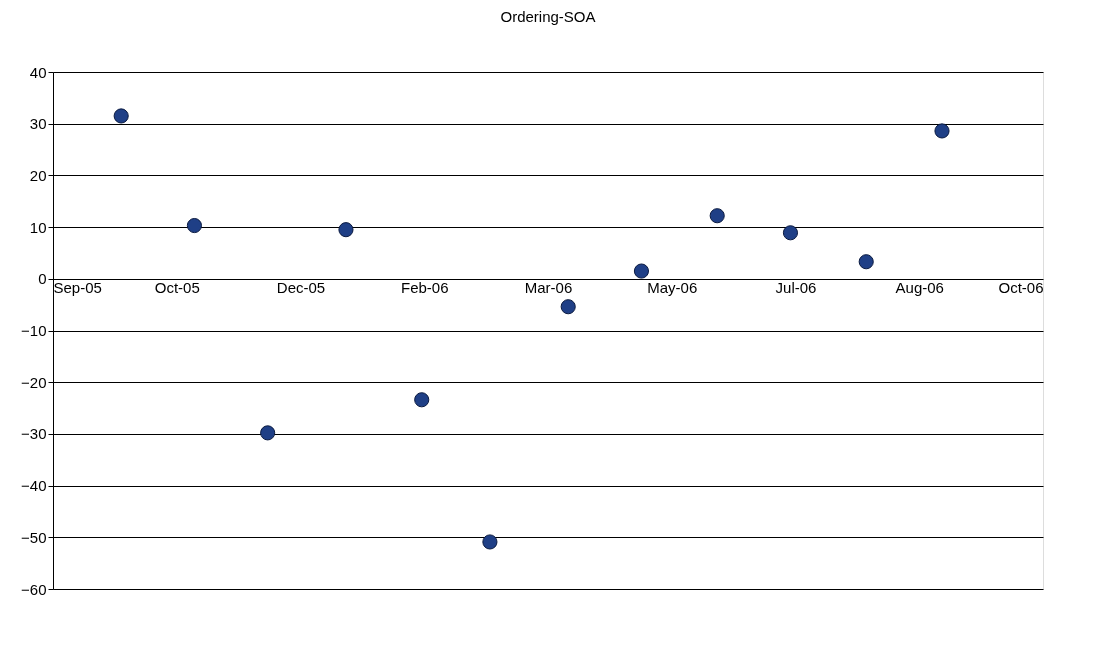  Describe the element at coordinates (548, 288) in the screenshot. I see `x-tick-label: Mar-06` at that location.